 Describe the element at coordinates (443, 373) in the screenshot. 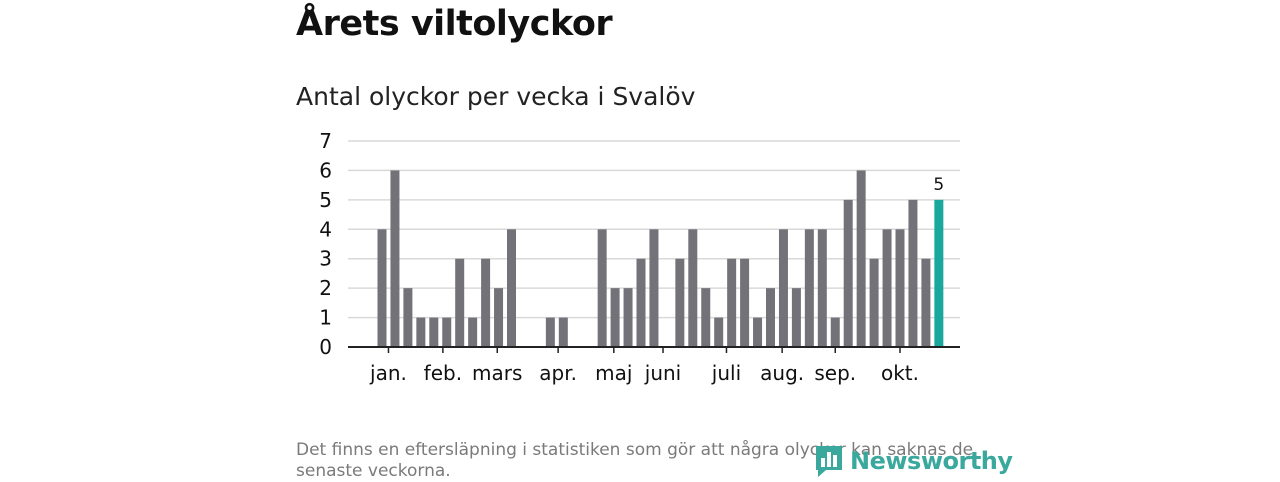

I see `x-tick-label: feb.` at that location.